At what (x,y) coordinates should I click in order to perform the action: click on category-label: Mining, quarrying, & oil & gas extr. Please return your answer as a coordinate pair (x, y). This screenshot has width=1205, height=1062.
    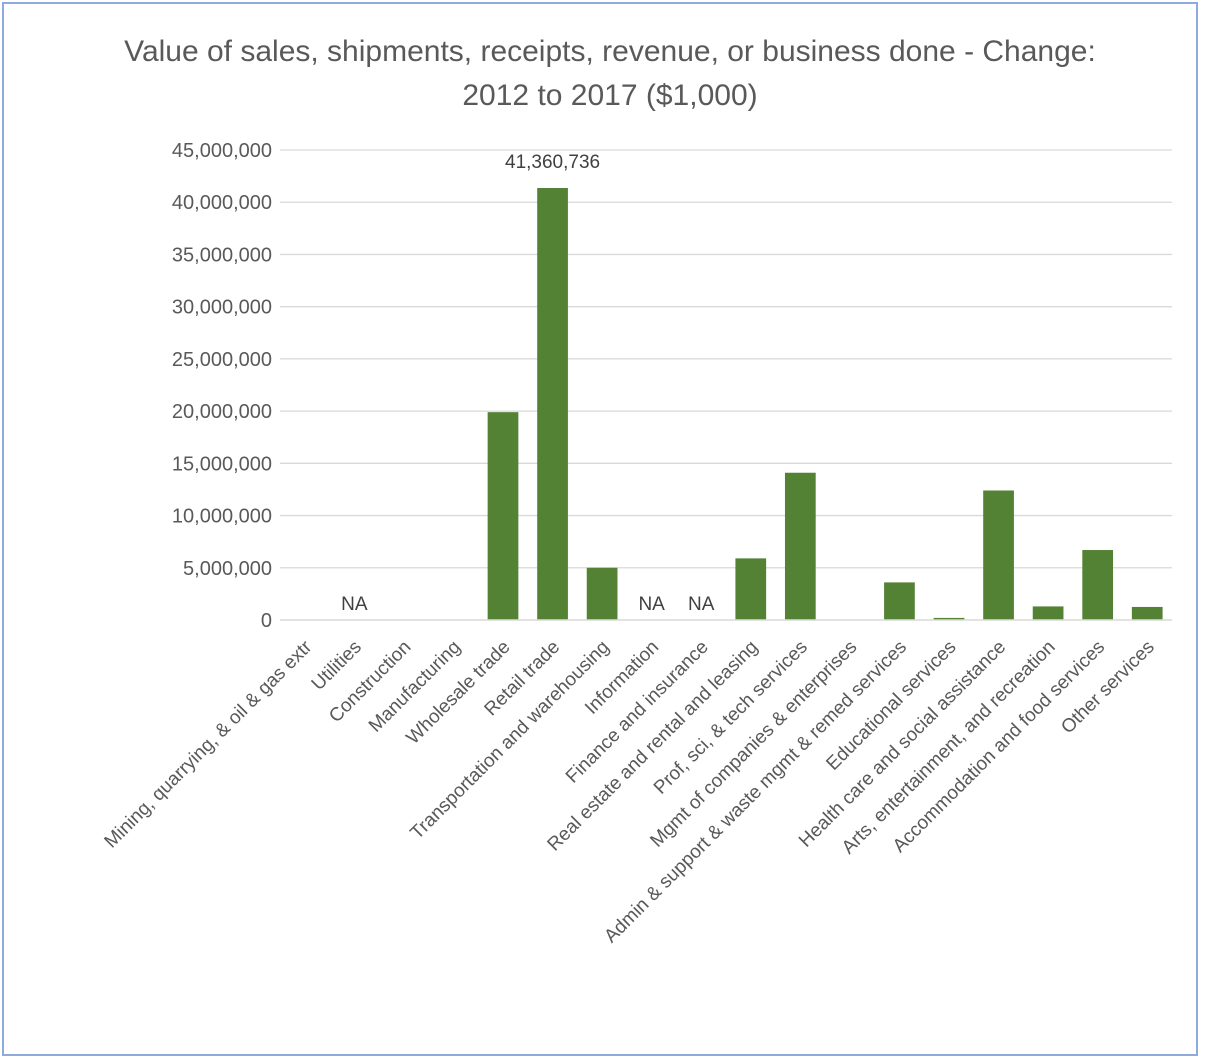
    Looking at the image, I should click on (209, 744).